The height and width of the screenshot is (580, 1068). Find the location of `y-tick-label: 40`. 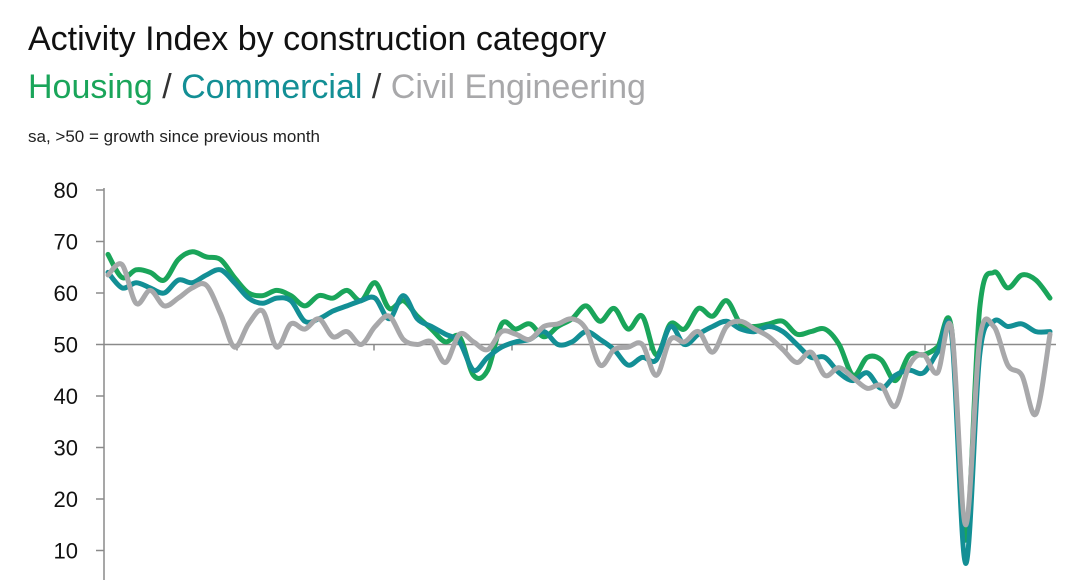

y-tick-label: 40 is located at coordinates (66, 396).